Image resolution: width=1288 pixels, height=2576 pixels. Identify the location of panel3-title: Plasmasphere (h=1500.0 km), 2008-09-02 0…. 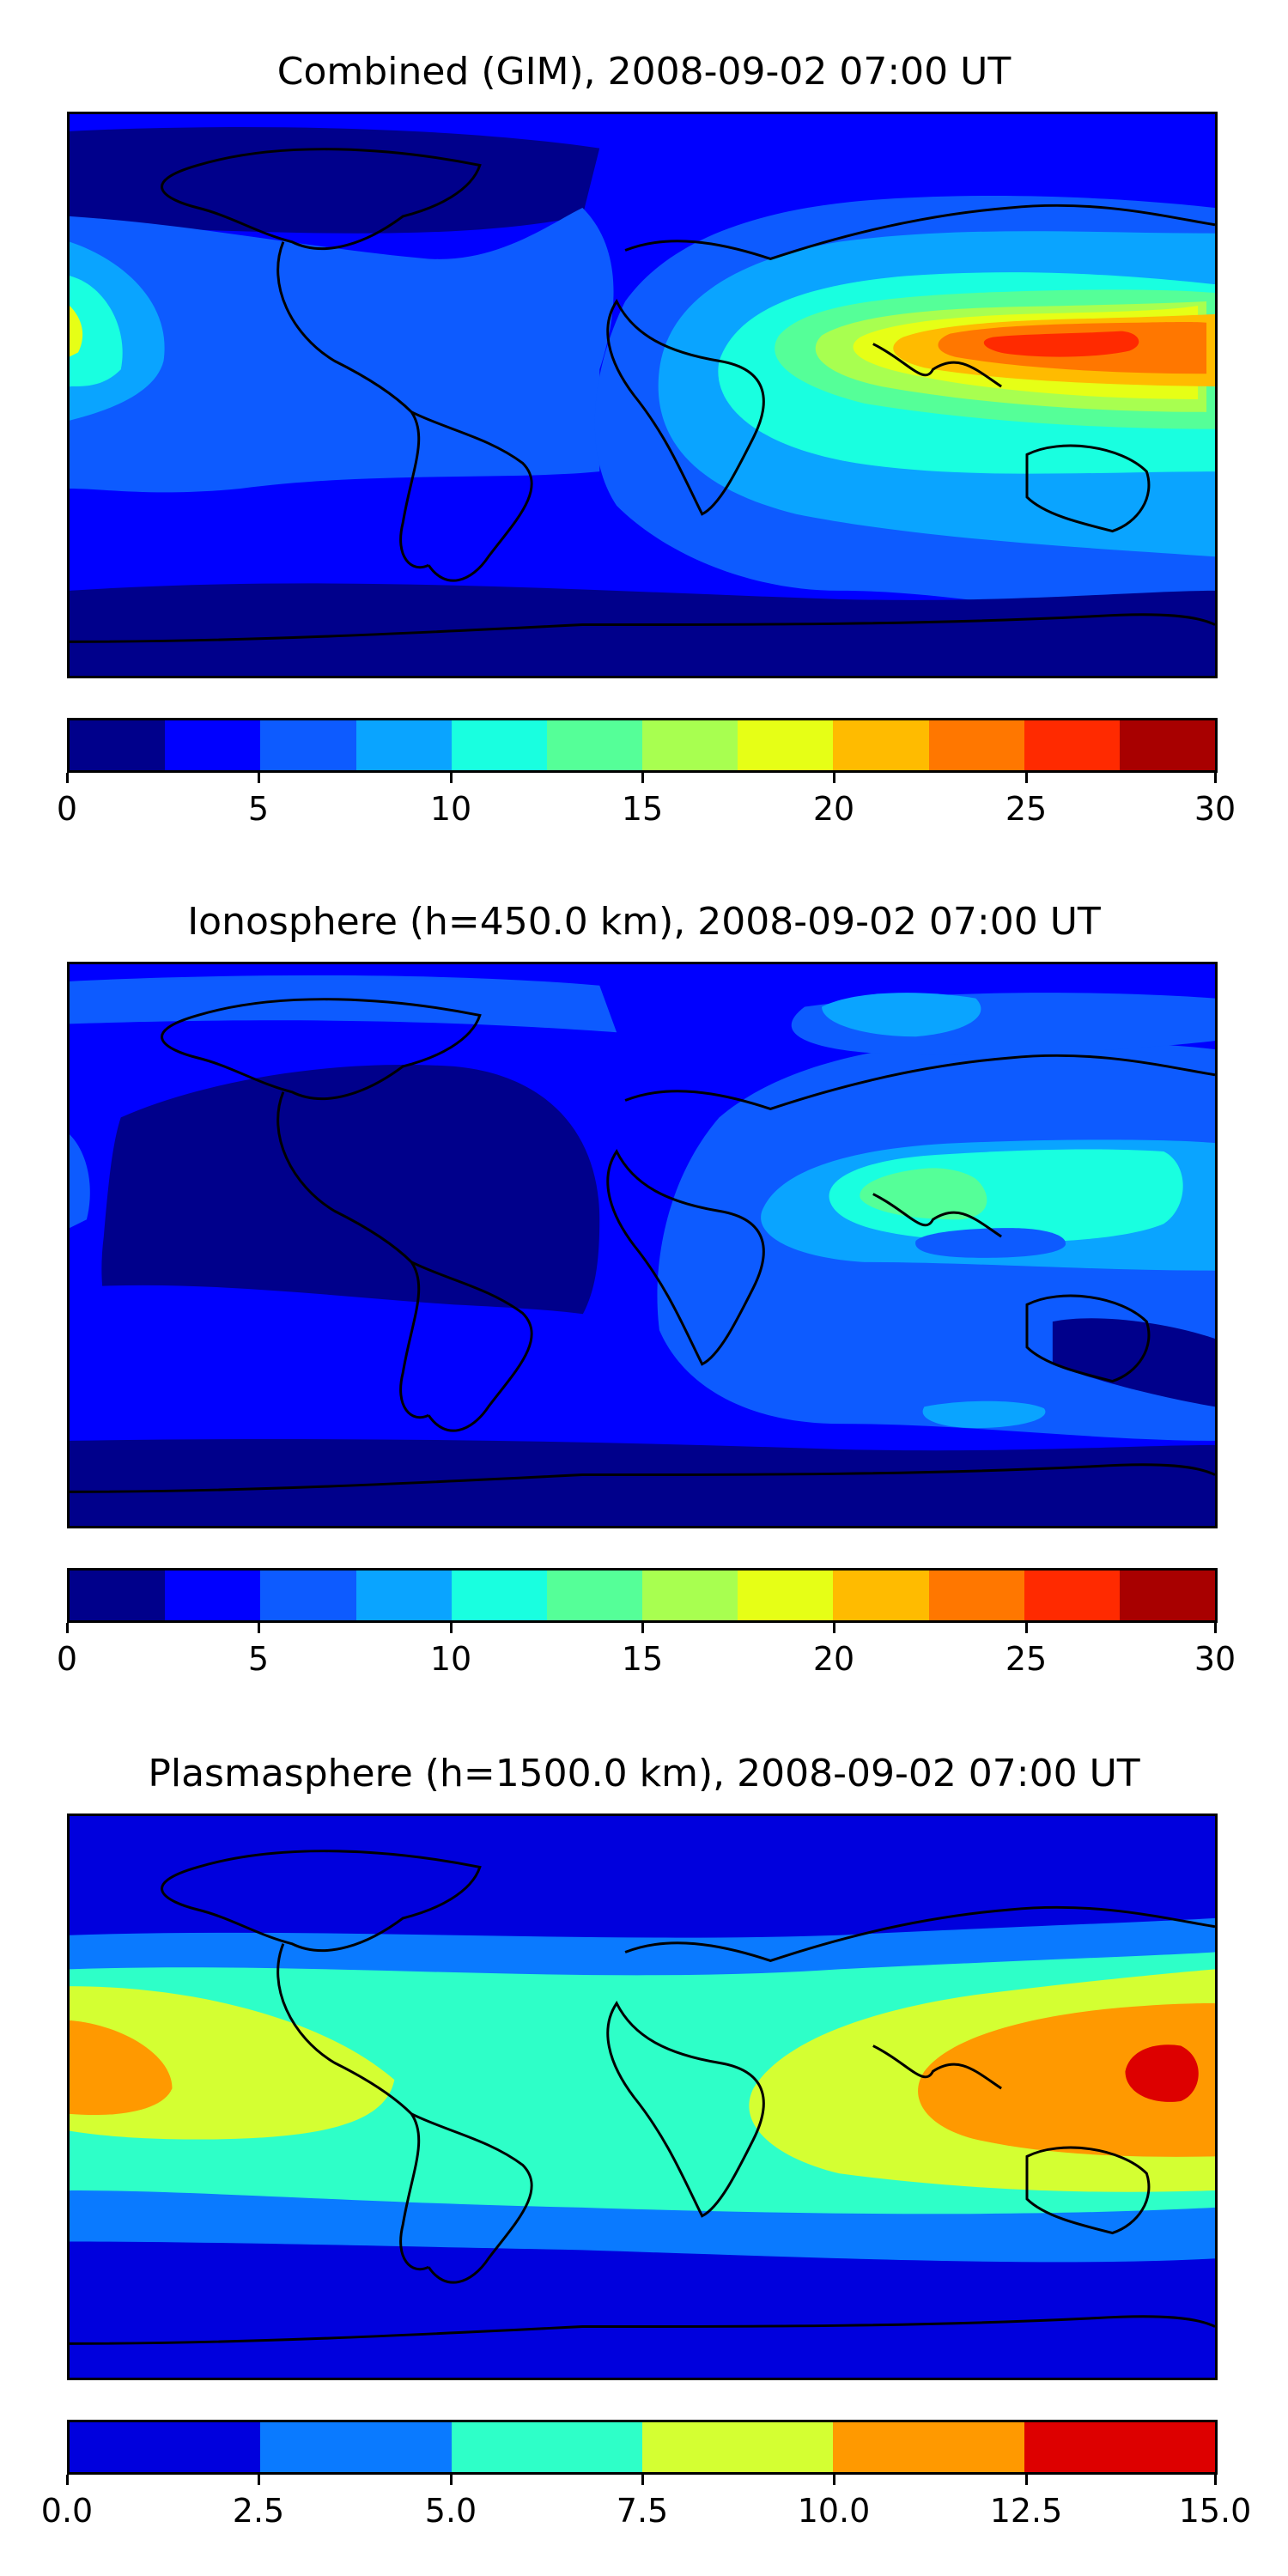
(644, 1773).